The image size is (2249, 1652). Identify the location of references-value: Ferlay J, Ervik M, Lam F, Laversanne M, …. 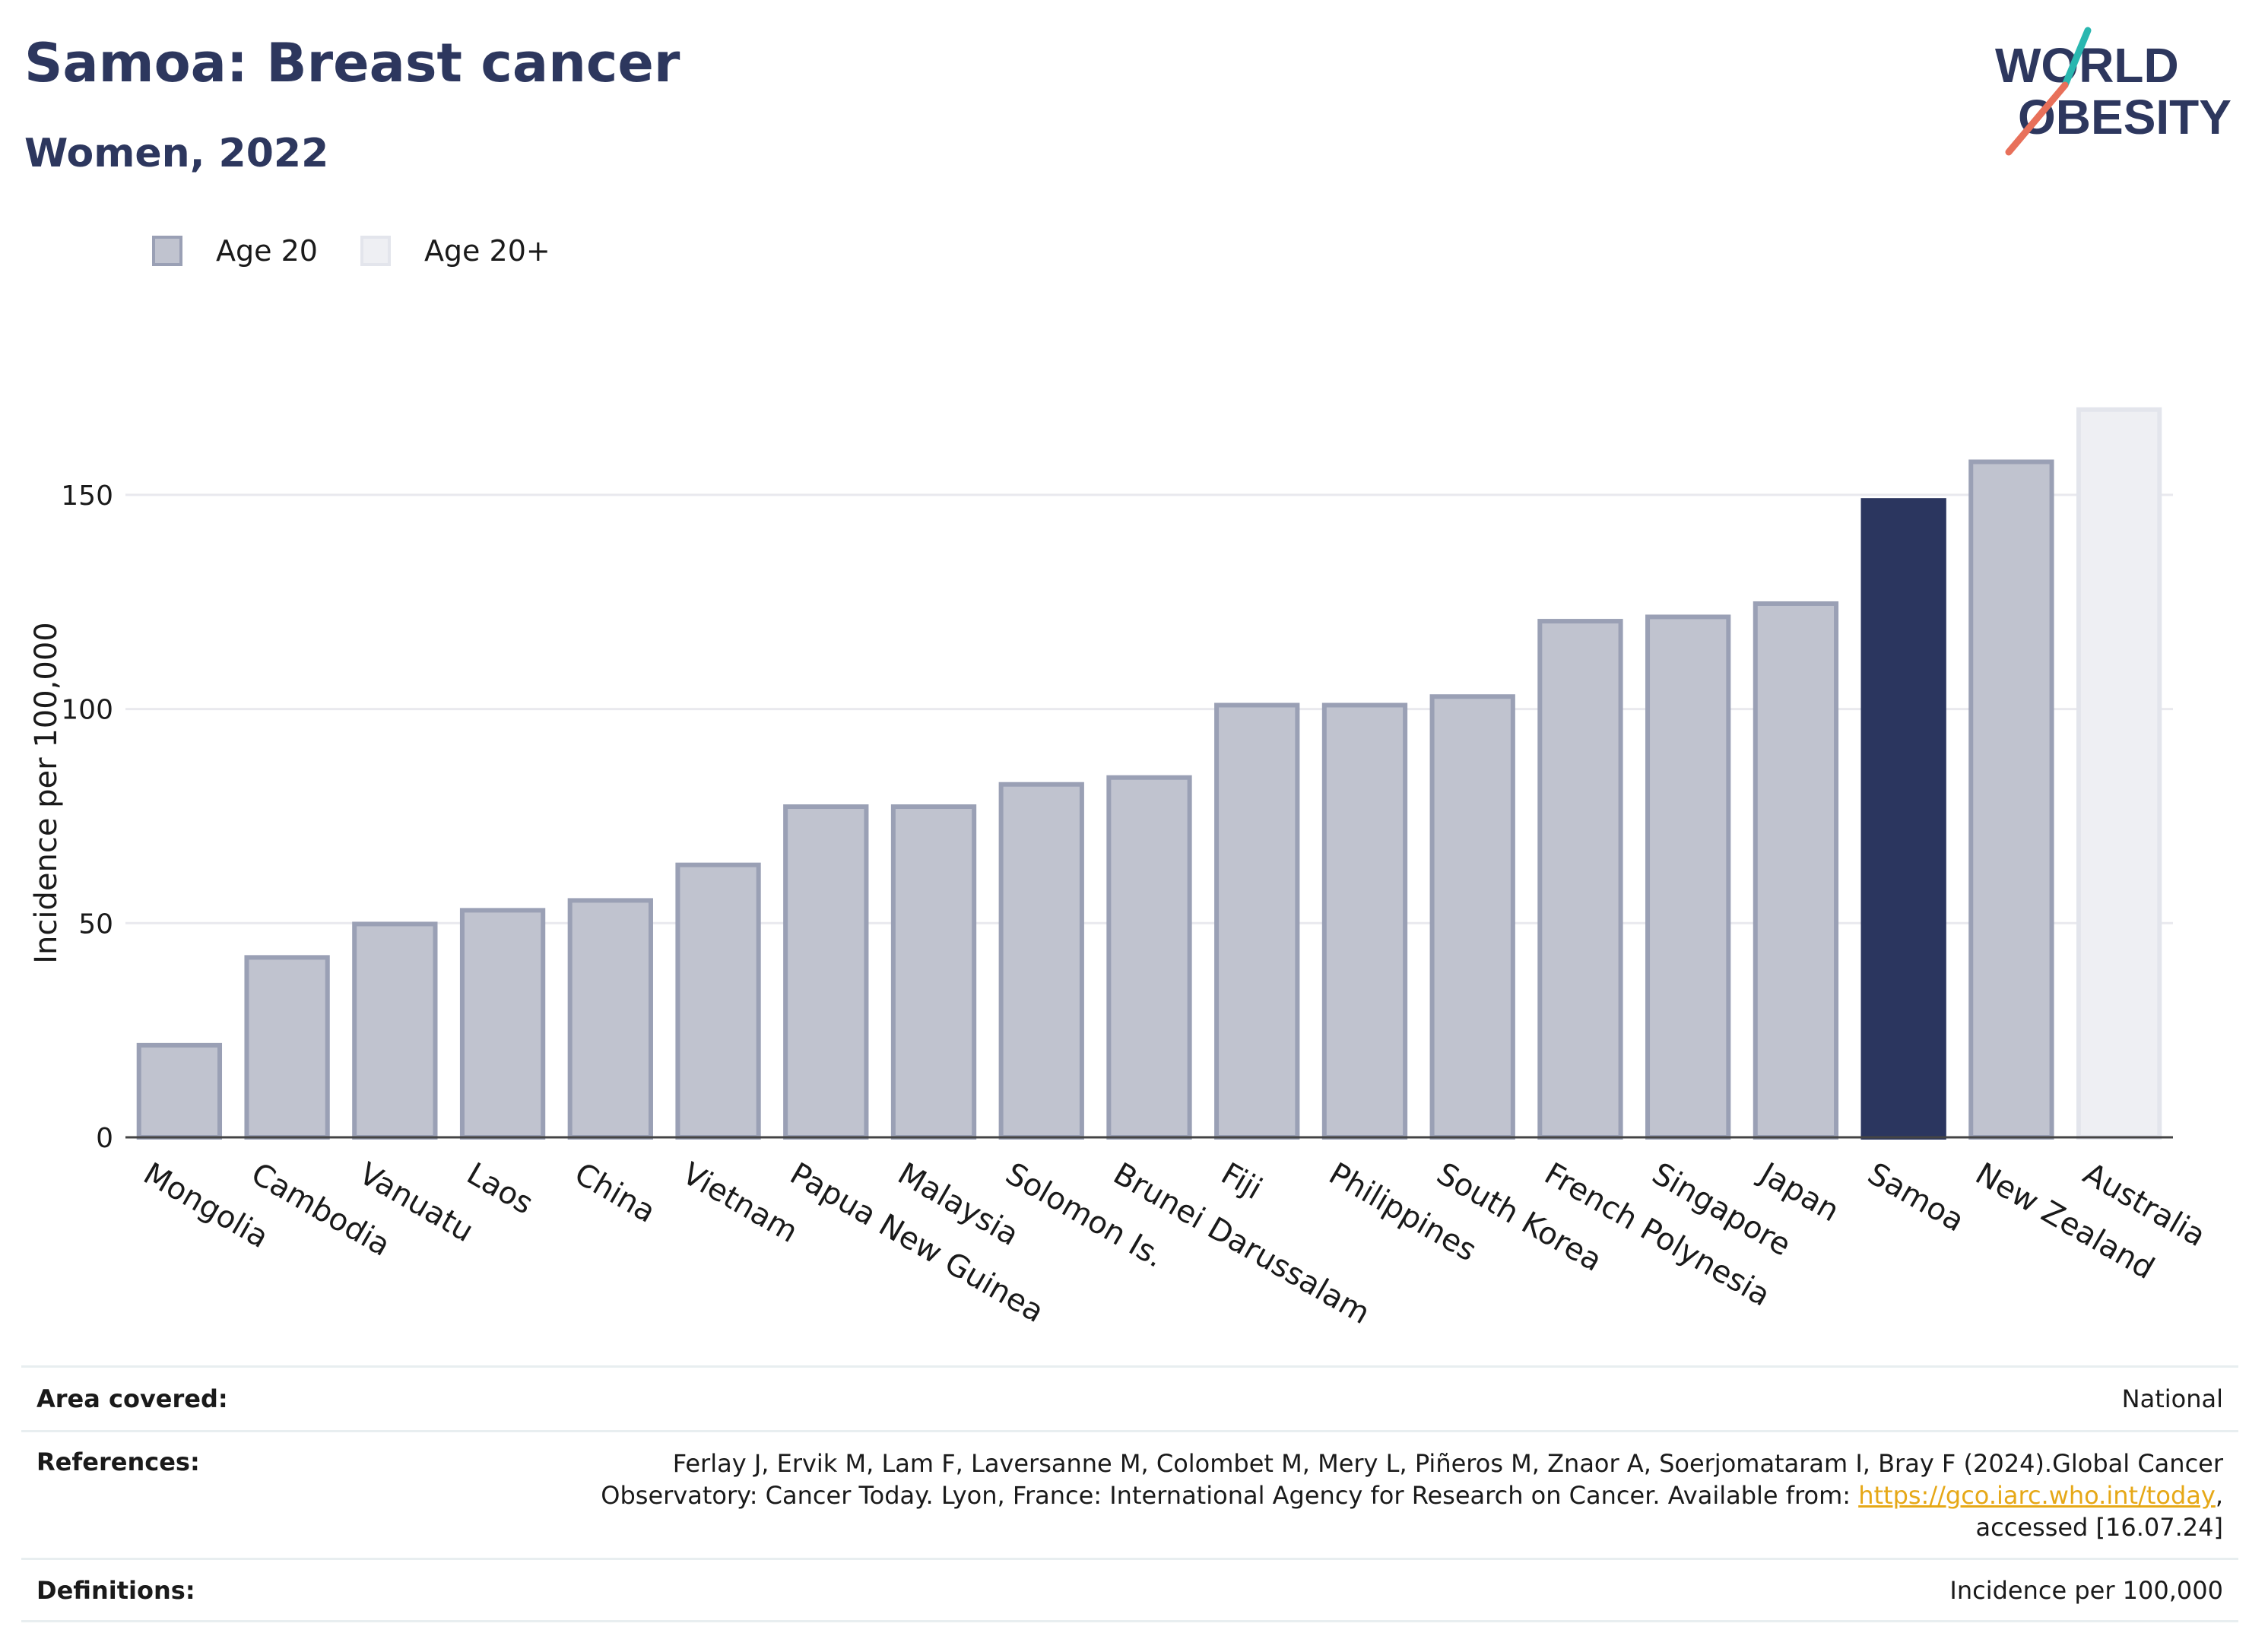
(1412, 1495).